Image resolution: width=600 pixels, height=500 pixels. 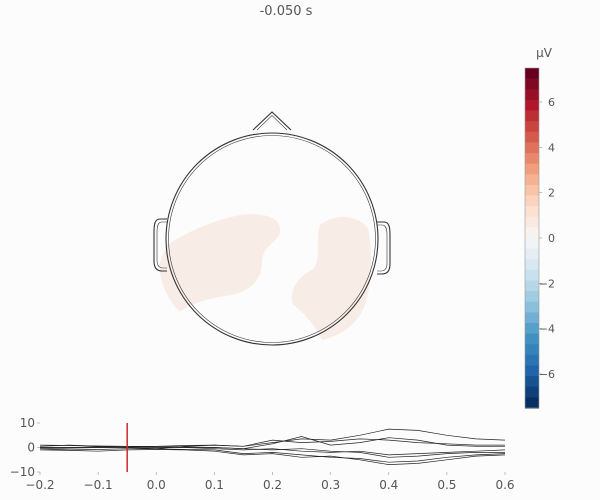 I want to click on butterfly-x-axis: −0.2 −0.1 0.0 0.1 0.2 0.3 0.4 0.5 0.6, so click(x=270, y=482).